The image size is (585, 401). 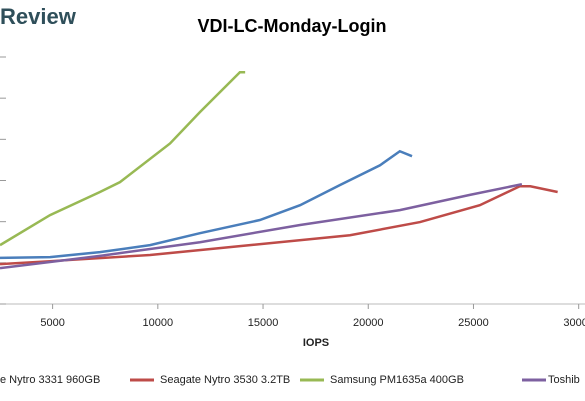 I want to click on x-tick-label: 15000, so click(x=263, y=323).